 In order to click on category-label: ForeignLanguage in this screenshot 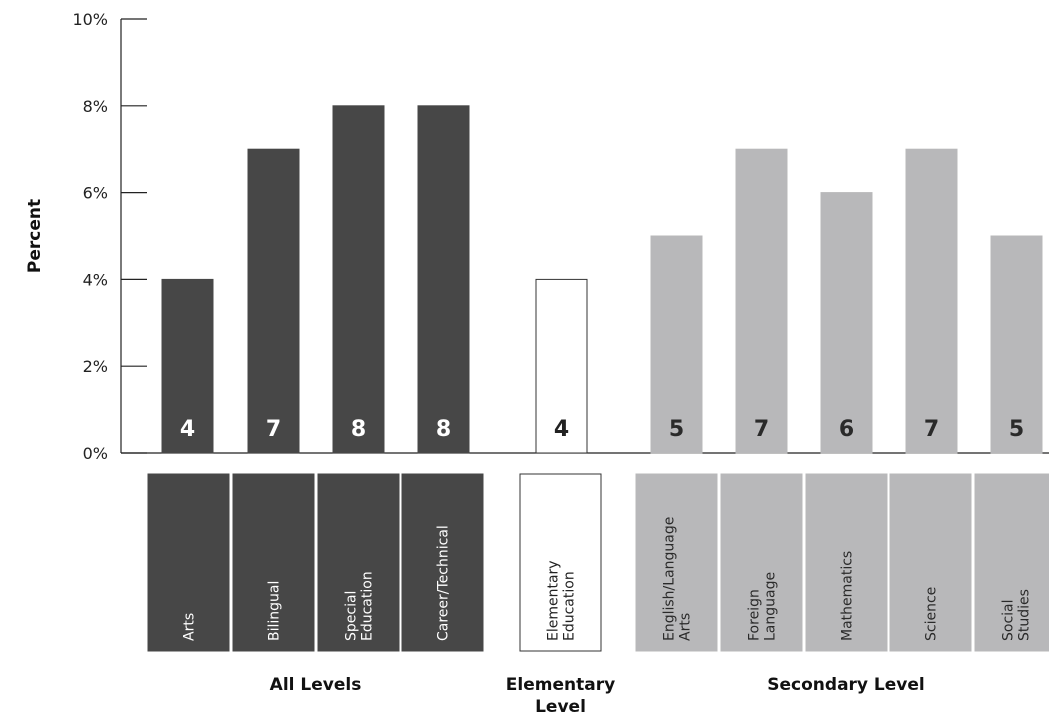, I will do `click(763, 606)`.